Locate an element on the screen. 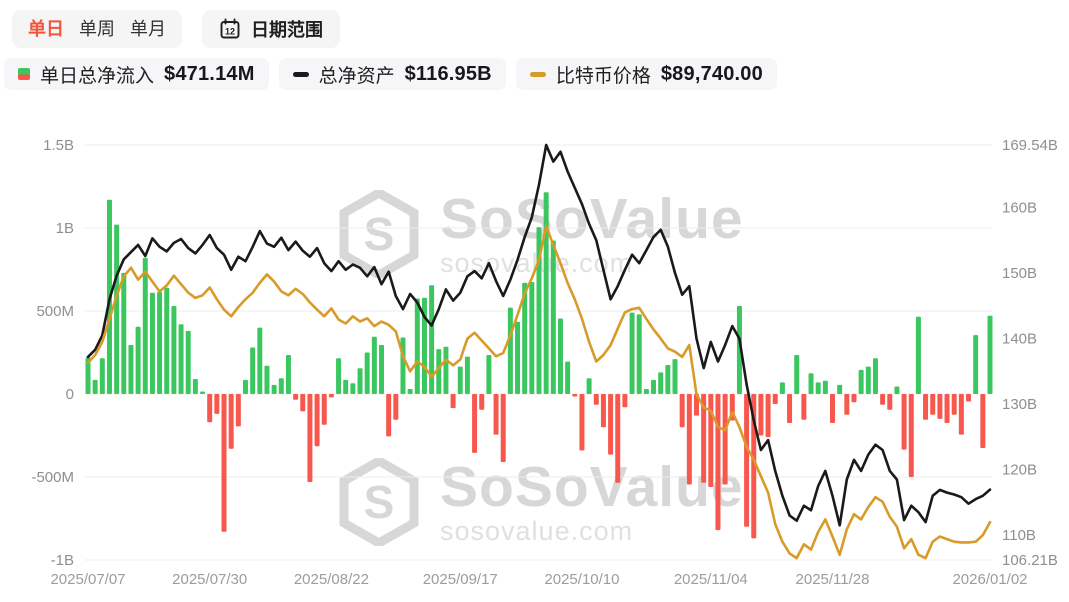 The height and width of the screenshot is (602, 1069). legend-item-btc-price: 比特币价格 $89,740.00 is located at coordinates (646, 74).